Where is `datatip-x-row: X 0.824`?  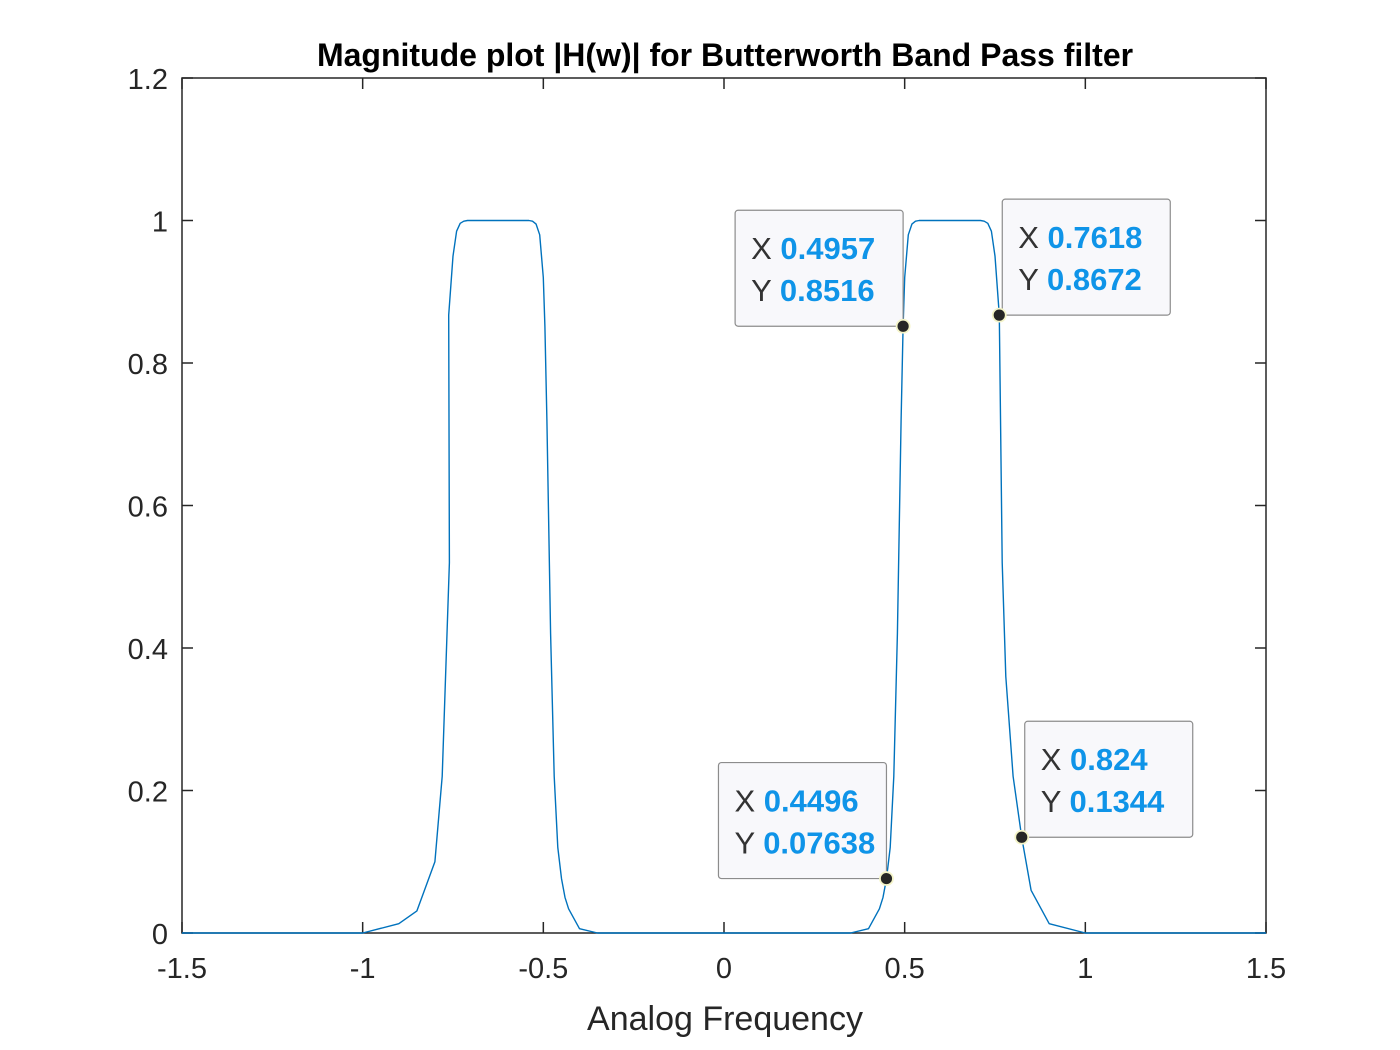 datatip-x-row: X 0.824 is located at coordinates (1095, 759).